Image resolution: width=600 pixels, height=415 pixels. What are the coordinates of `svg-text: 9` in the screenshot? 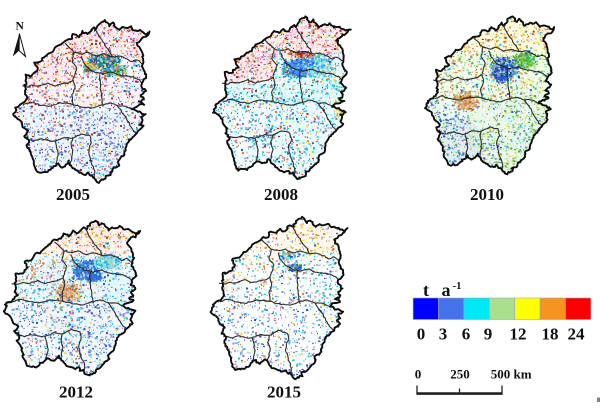 It's located at (488, 334).